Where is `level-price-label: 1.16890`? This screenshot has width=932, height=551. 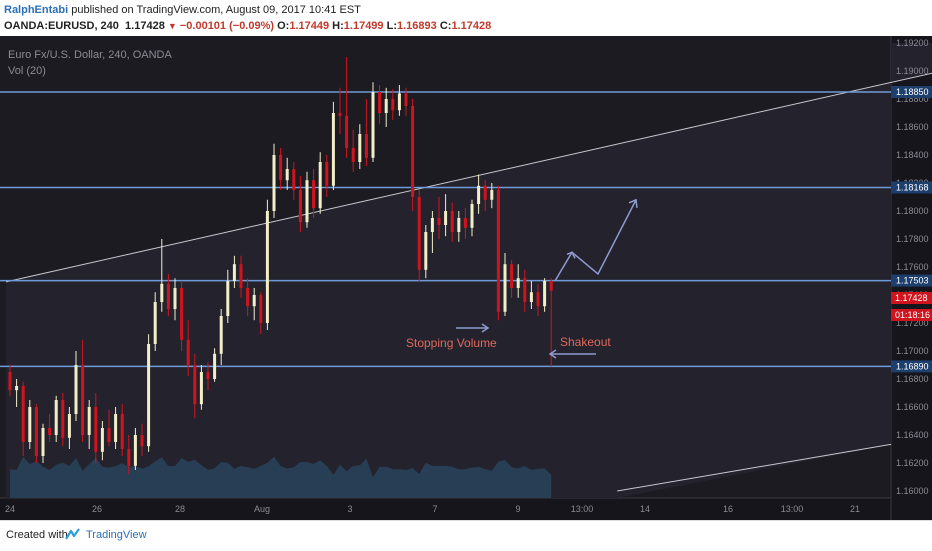
level-price-label: 1.16890 is located at coordinates (912, 366).